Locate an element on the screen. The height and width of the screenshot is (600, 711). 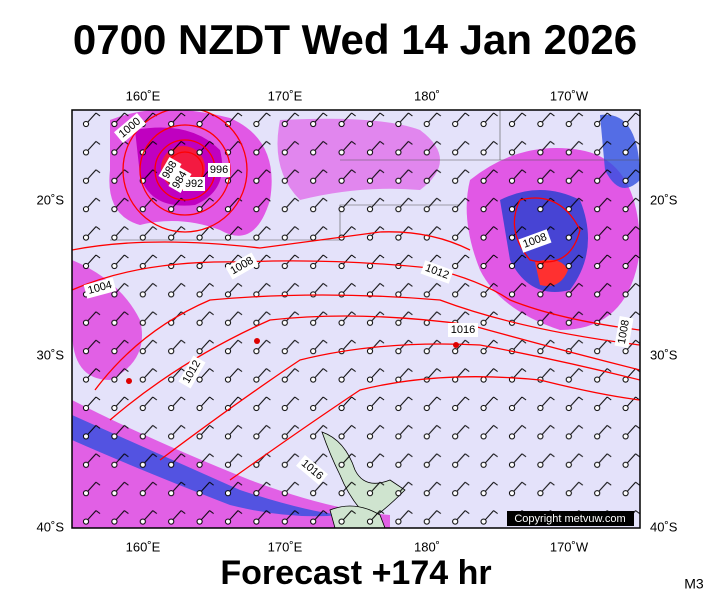
isobar-label: 1016 is located at coordinates (463, 330).